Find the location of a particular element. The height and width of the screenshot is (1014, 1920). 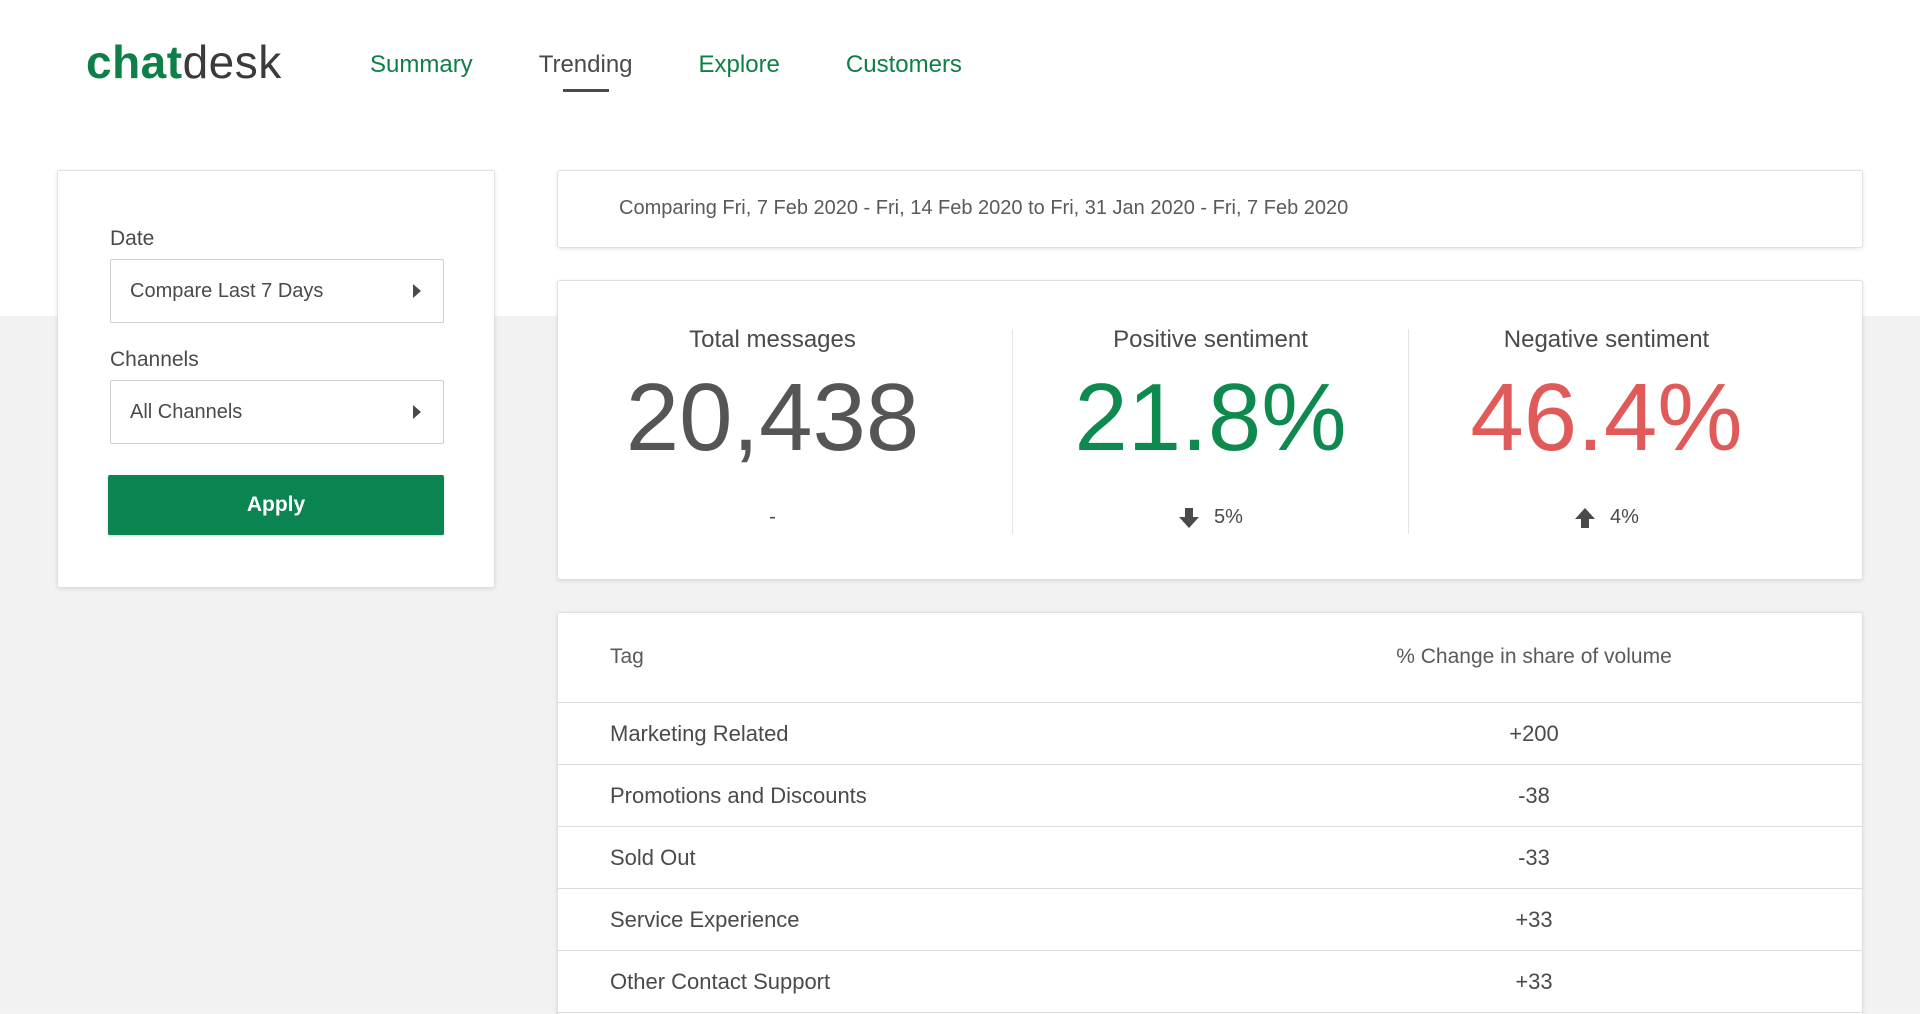

stat-value: 46.4% is located at coordinates (1606, 417).